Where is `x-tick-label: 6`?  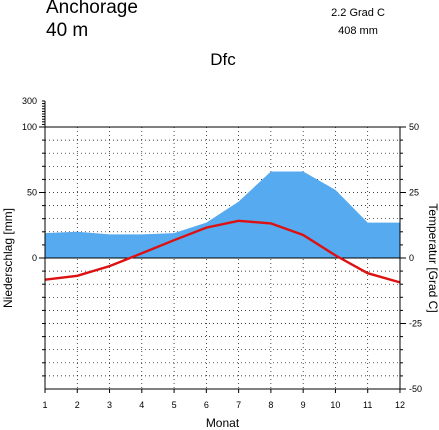 x-tick-label: 6 is located at coordinates (206, 405).